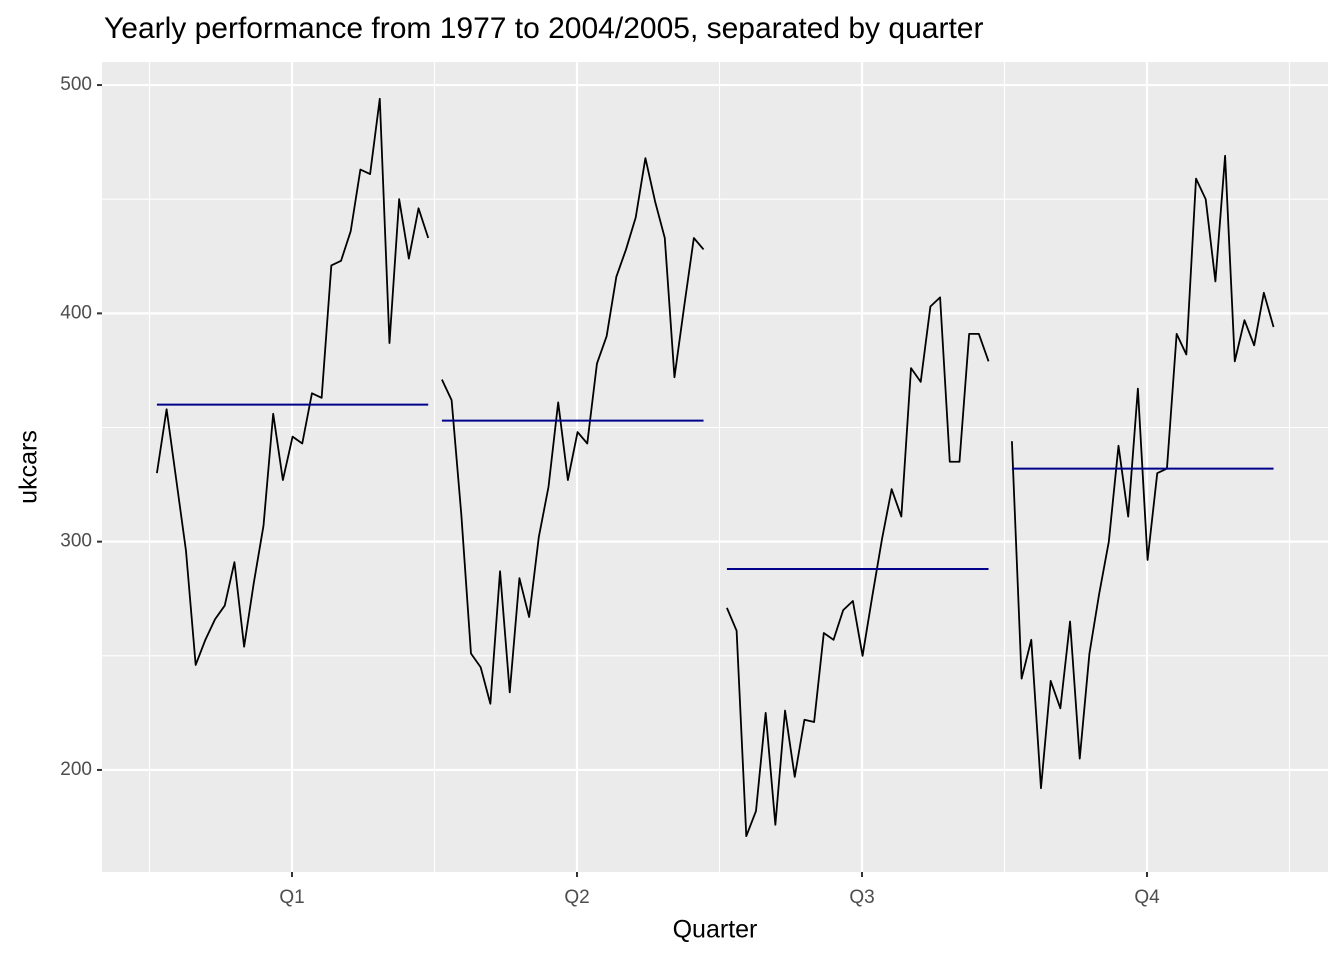  I want to click on x-tick-label: Q1, so click(291, 897).